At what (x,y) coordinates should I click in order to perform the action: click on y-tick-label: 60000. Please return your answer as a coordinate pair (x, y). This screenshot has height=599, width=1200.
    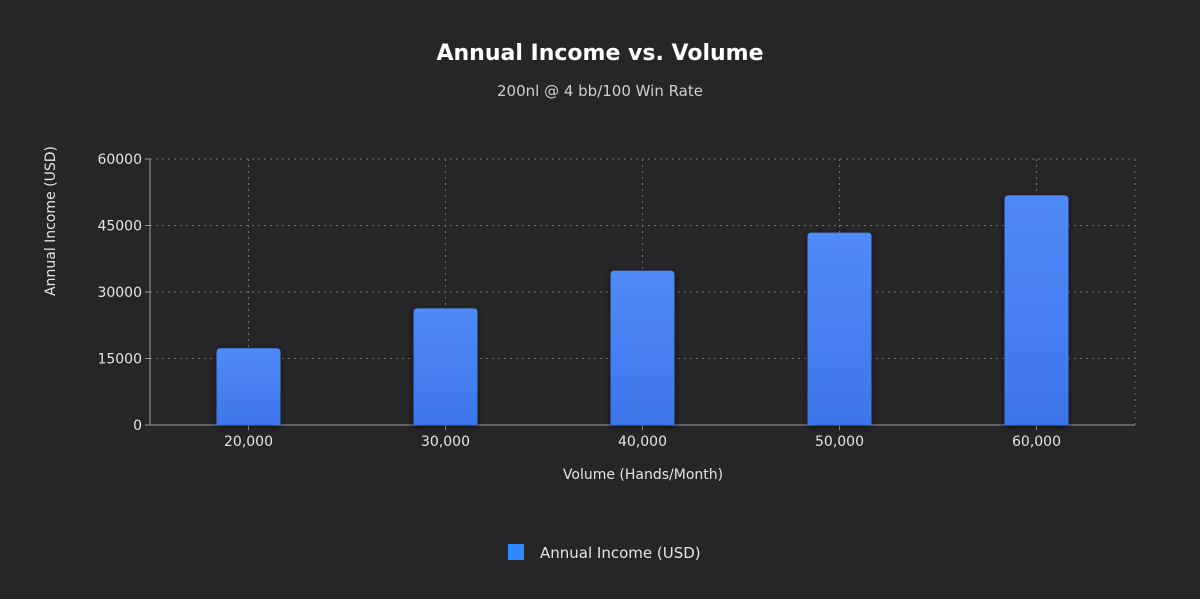
    Looking at the image, I should click on (119, 160).